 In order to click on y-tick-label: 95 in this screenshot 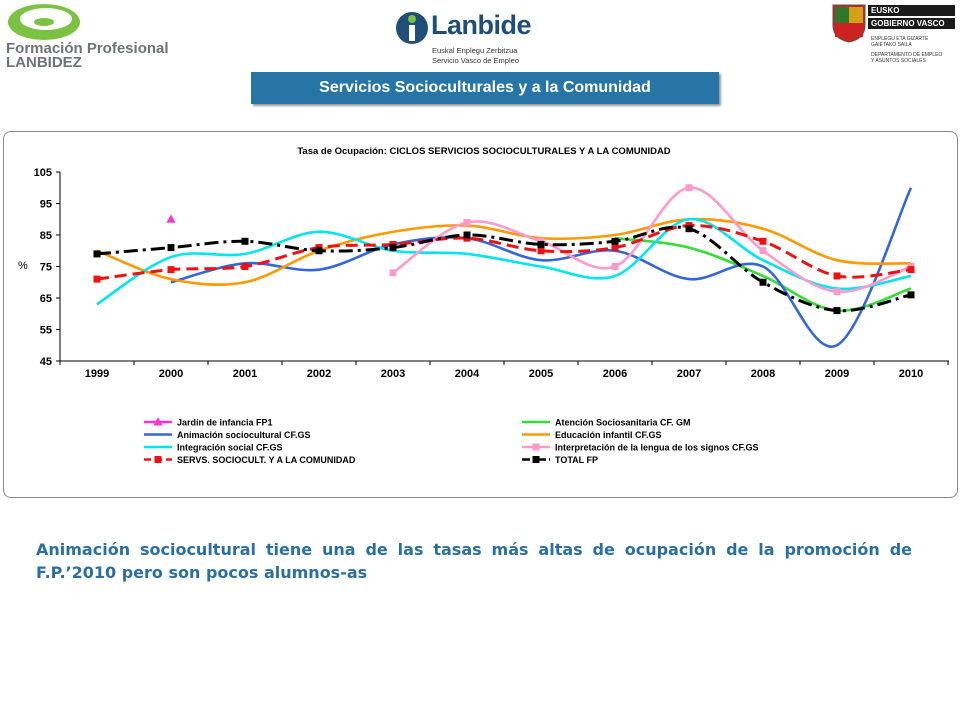, I will do `click(46, 205)`.